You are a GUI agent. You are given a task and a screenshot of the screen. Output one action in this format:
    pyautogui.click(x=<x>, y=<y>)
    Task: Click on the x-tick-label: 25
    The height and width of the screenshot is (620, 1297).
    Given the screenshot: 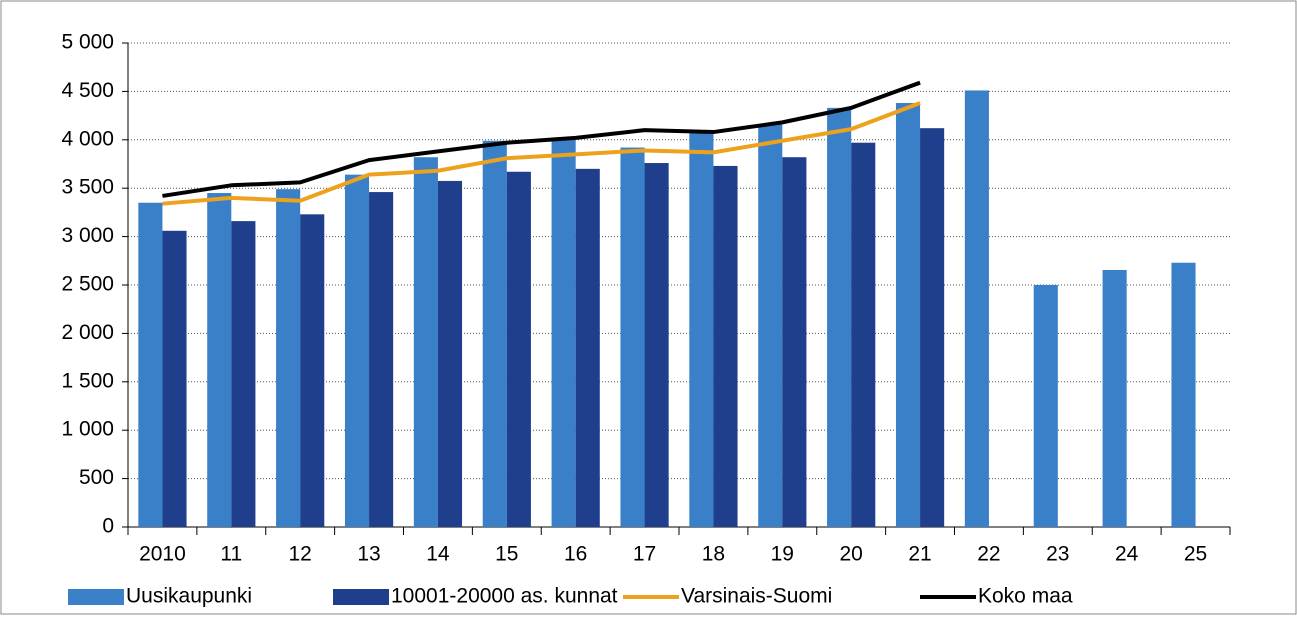 What is the action you would take?
    pyautogui.click(x=1195, y=554)
    